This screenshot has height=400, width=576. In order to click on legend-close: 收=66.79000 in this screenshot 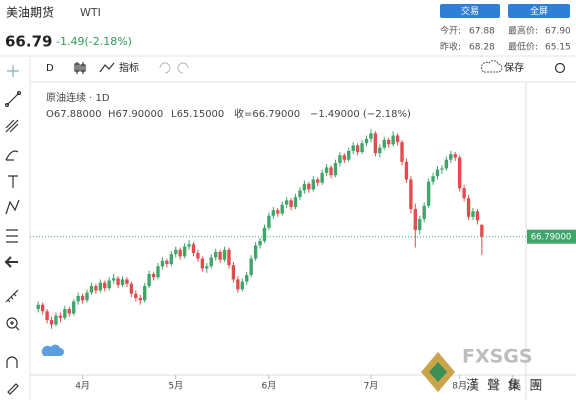, I will do `click(267, 113)`.